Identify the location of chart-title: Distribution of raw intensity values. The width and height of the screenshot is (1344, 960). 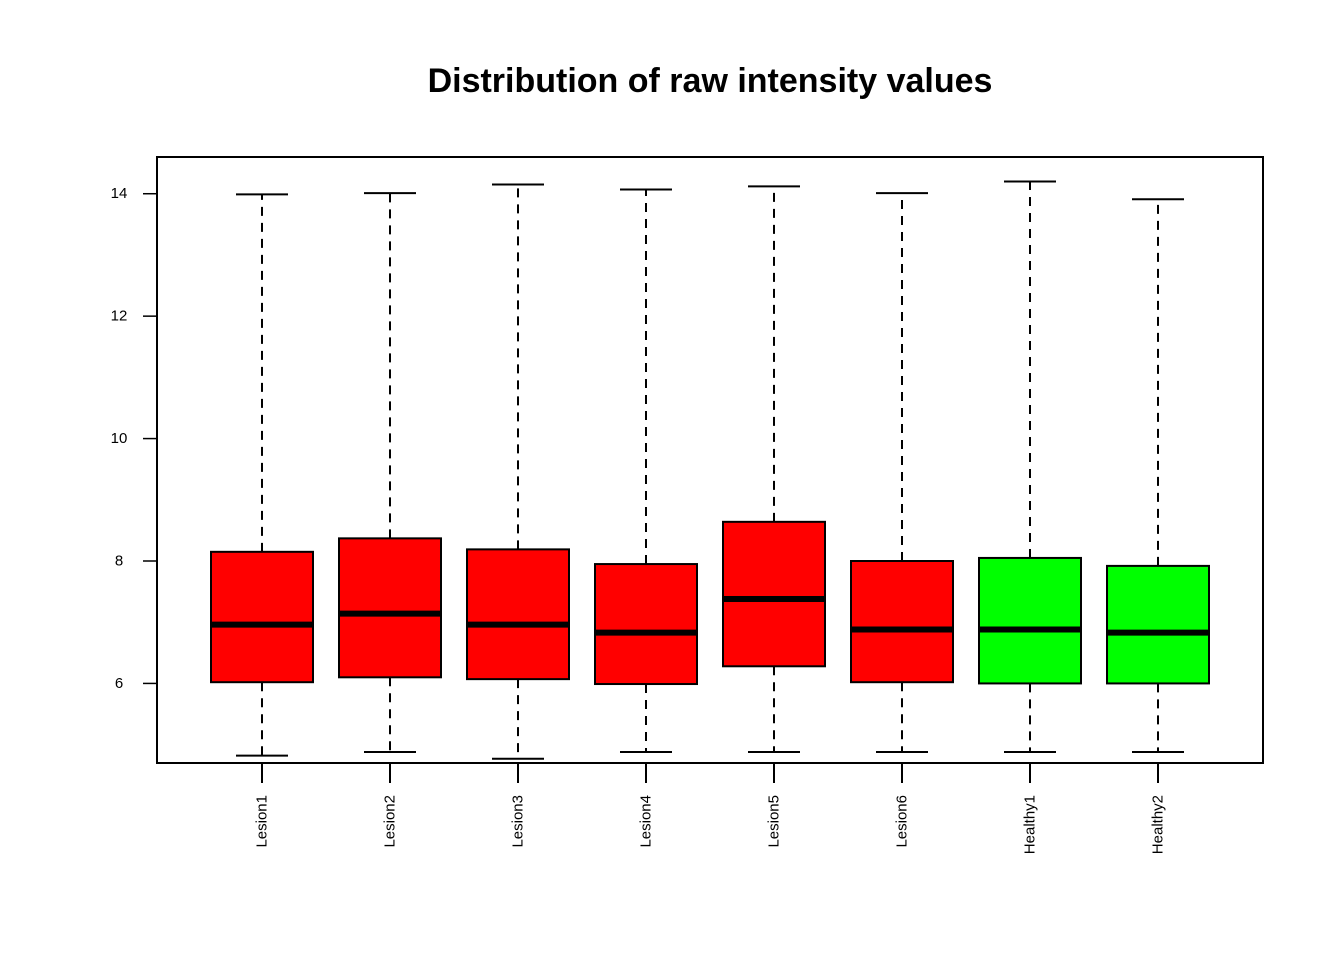
(710, 81).